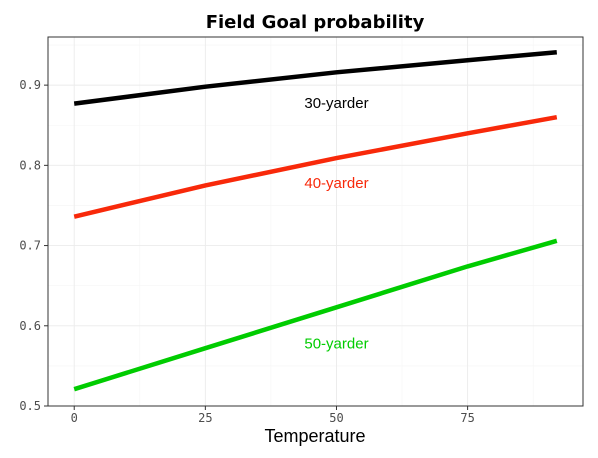 The width and height of the screenshot is (598, 458). What do you see at coordinates (30, 406) in the screenshot?
I see `y-tick-label: 0.5` at bounding box center [30, 406].